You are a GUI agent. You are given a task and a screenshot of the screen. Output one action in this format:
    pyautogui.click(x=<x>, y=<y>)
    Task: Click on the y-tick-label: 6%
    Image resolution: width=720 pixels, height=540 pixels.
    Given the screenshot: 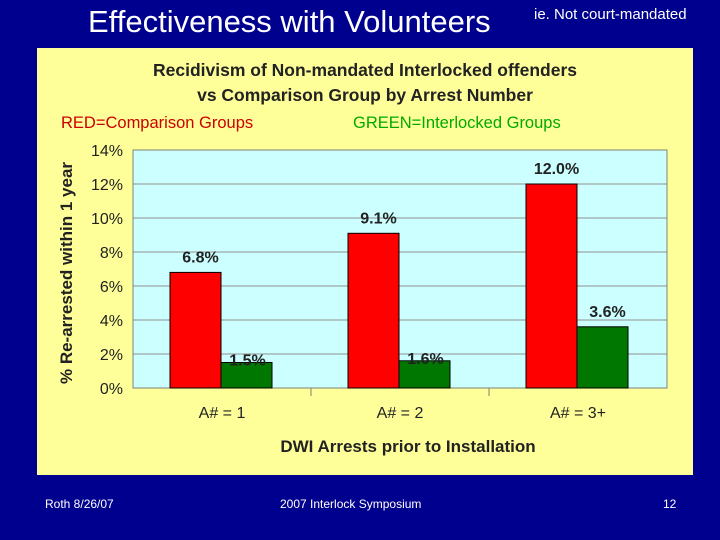 What is the action you would take?
    pyautogui.click(x=111, y=287)
    